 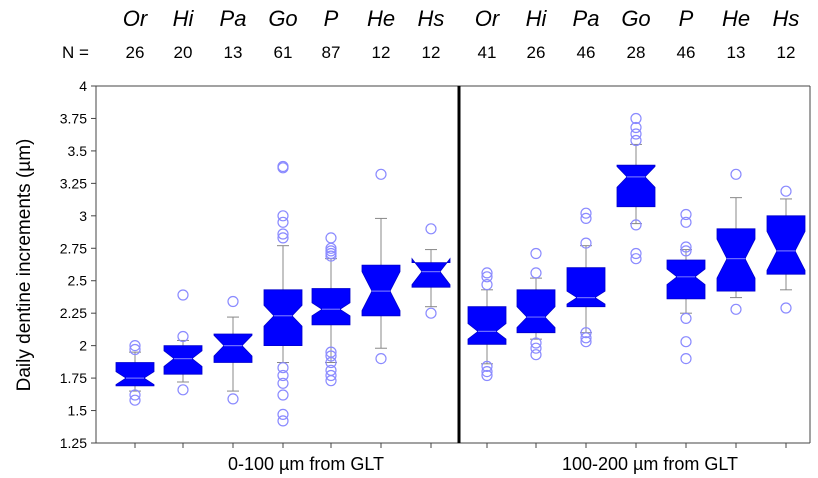 I want to click on y-axis-label: Daily dentine increments (µm), so click(x=24, y=265).